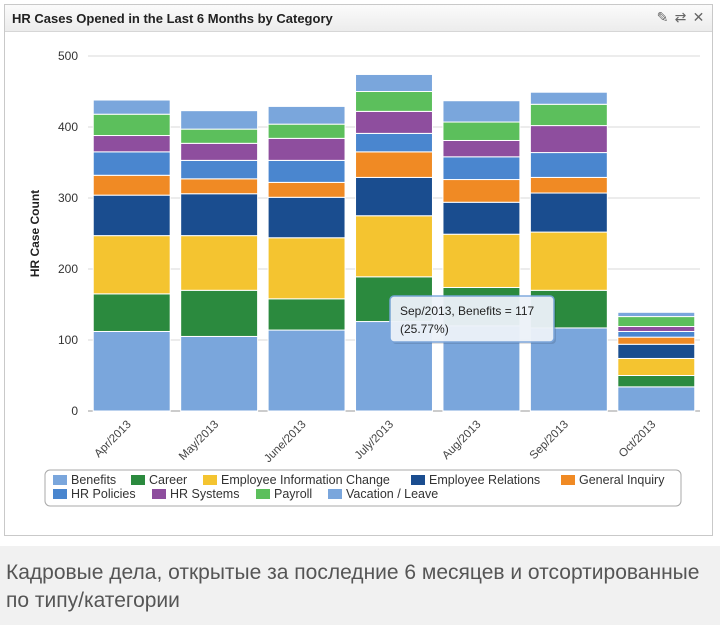  I want to click on y-axis-label: HR Case Count, so click(35, 233).